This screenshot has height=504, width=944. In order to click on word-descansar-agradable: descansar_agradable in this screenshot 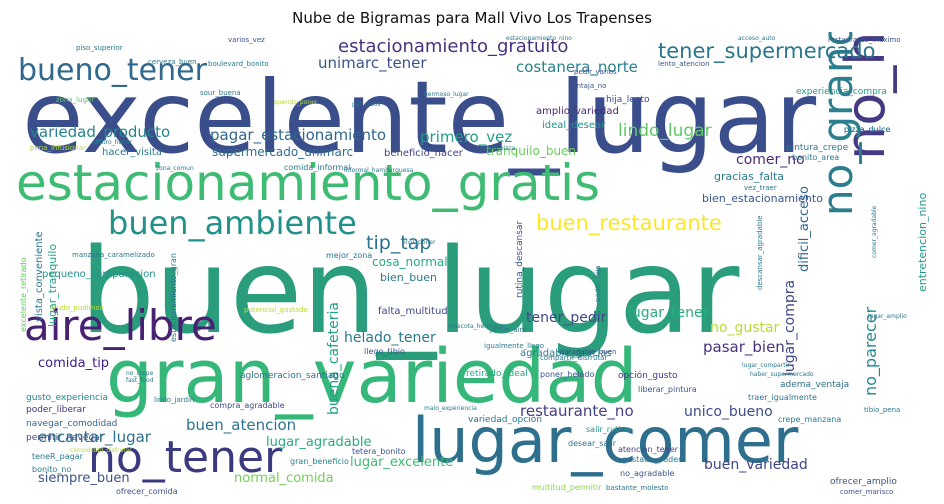, I will do `click(760, 252)`.